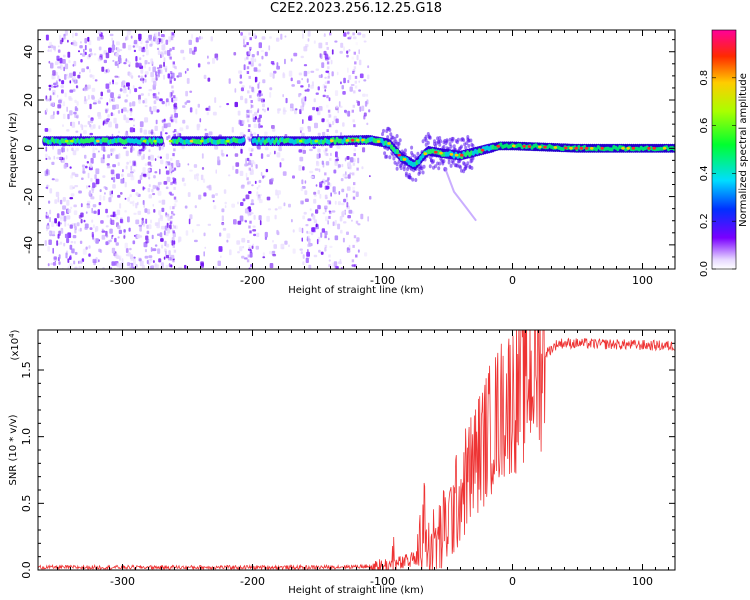 The height and width of the screenshot is (600, 750). Describe the element at coordinates (26, 437) in the screenshot. I see `y-tick-label: 1.0` at that location.